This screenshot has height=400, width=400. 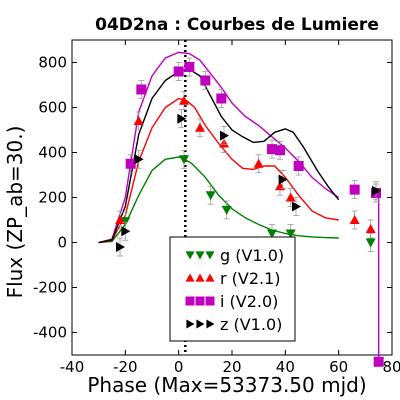 What do you see at coordinates (338, 367) in the screenshot?
I see `x-tick-label: 60` at bounding box center [338, 367].